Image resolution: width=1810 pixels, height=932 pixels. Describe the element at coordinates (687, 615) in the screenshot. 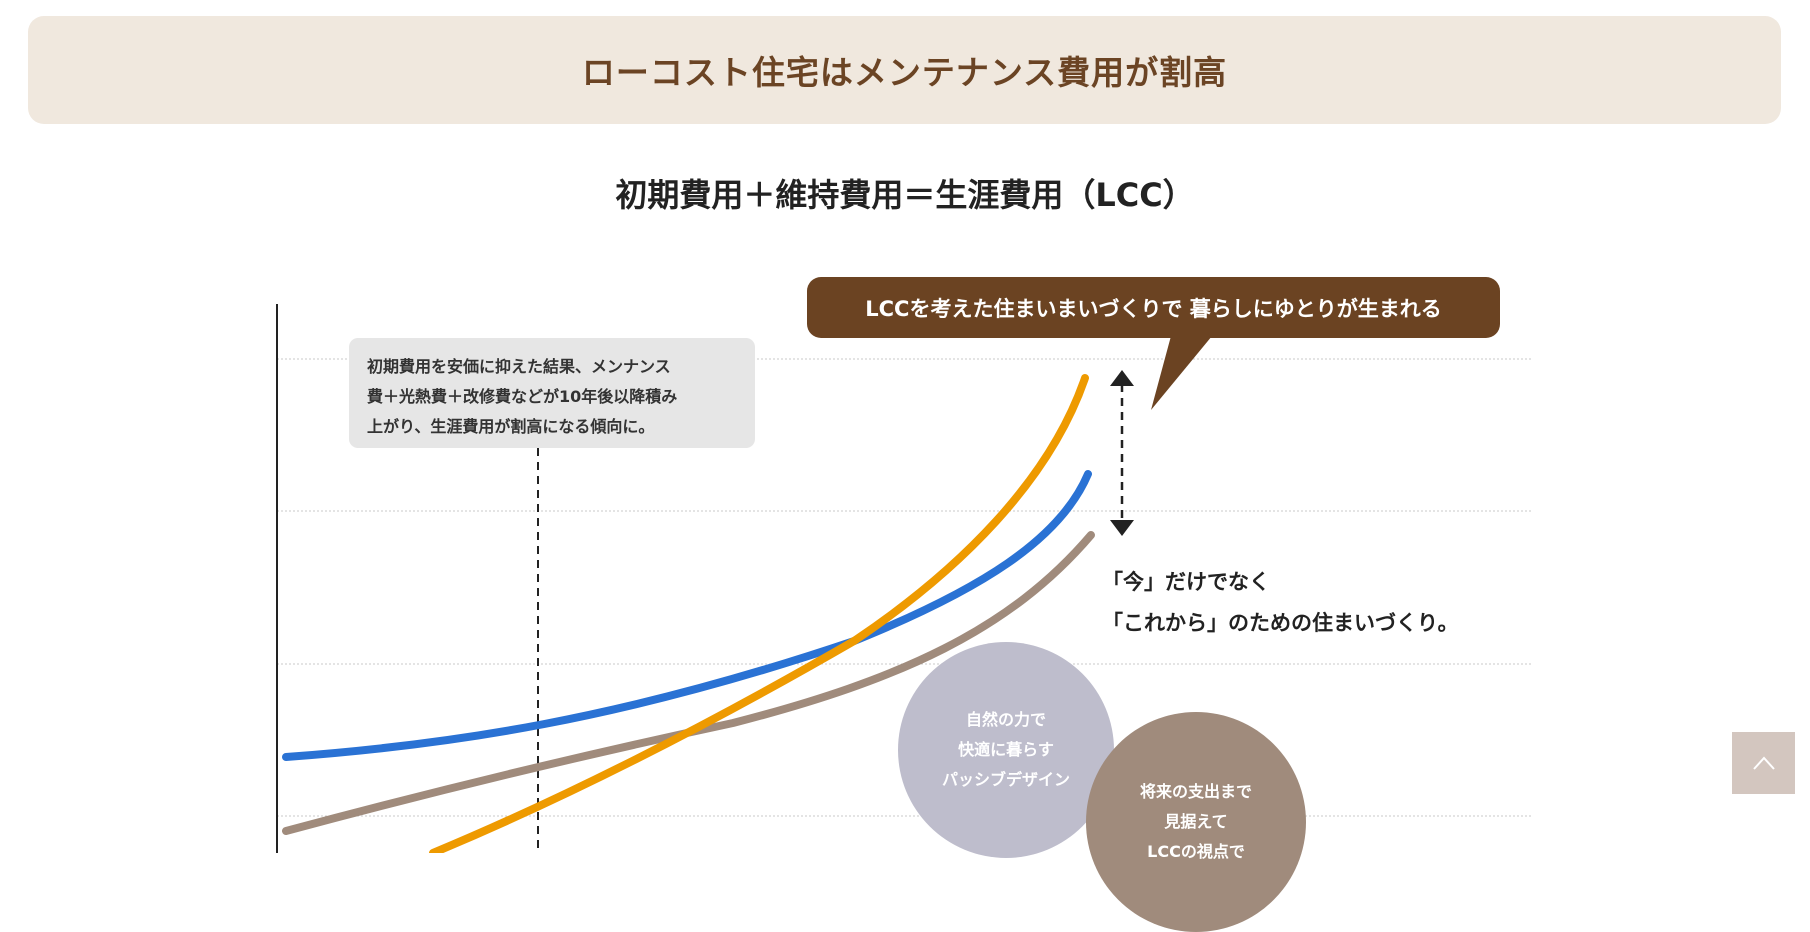

I see `blue-curve` at that location.